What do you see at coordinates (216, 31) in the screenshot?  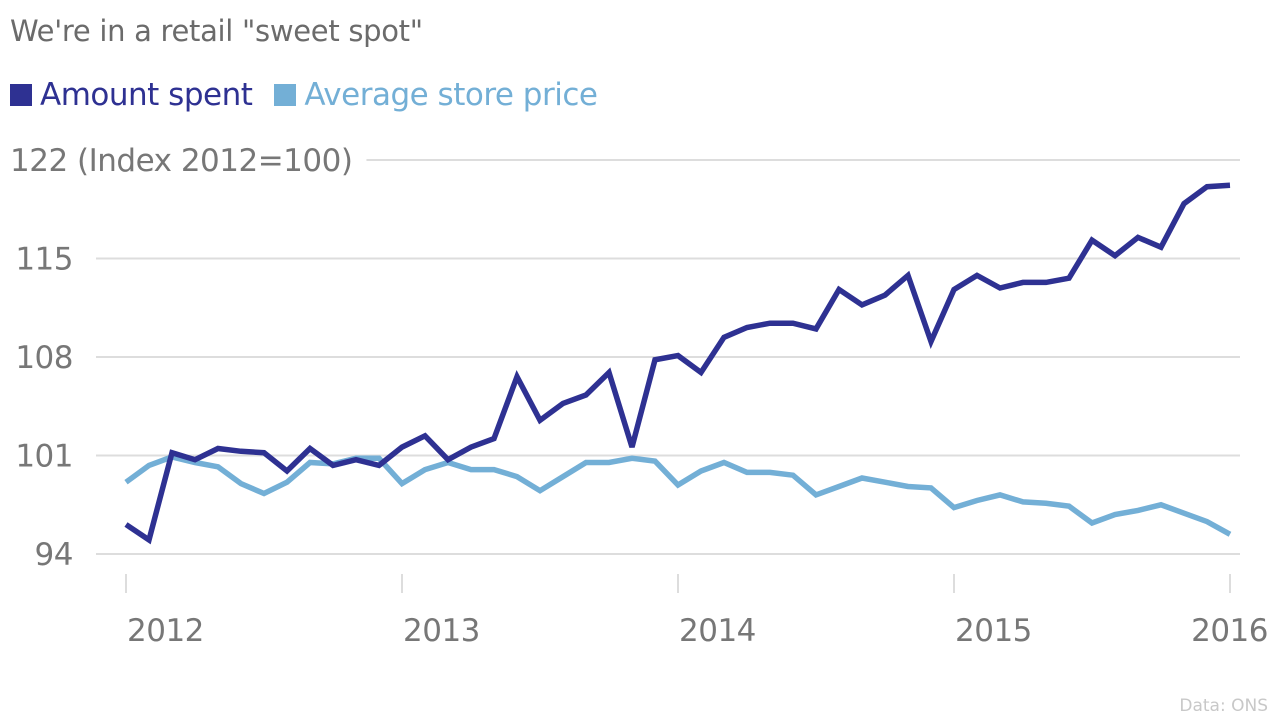 I see `chart-title: We're in a retail "sweet spot"` at bounding box center [216, 31].